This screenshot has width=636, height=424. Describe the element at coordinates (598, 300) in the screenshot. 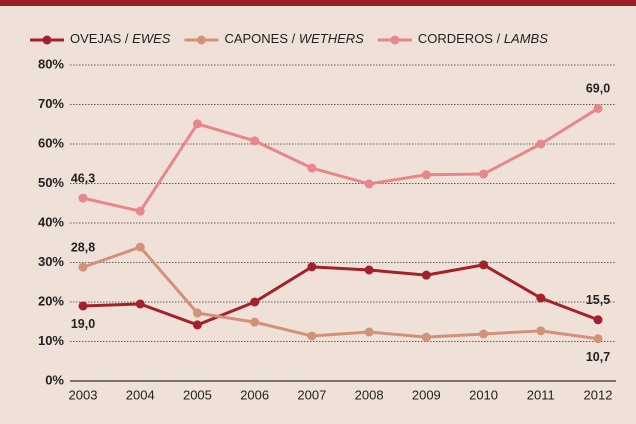

I see `data-label: 15,5` at that location.